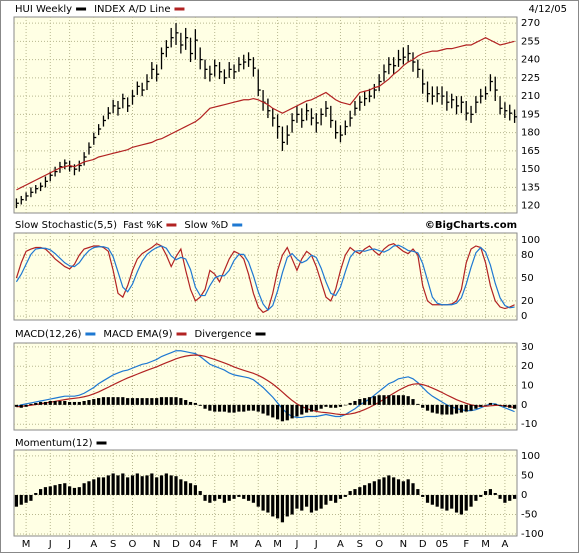  What do you see at coordinates (530, 169) in the screenshot?
I see `y-tick-label: 150` at bounding box center [530, 169].